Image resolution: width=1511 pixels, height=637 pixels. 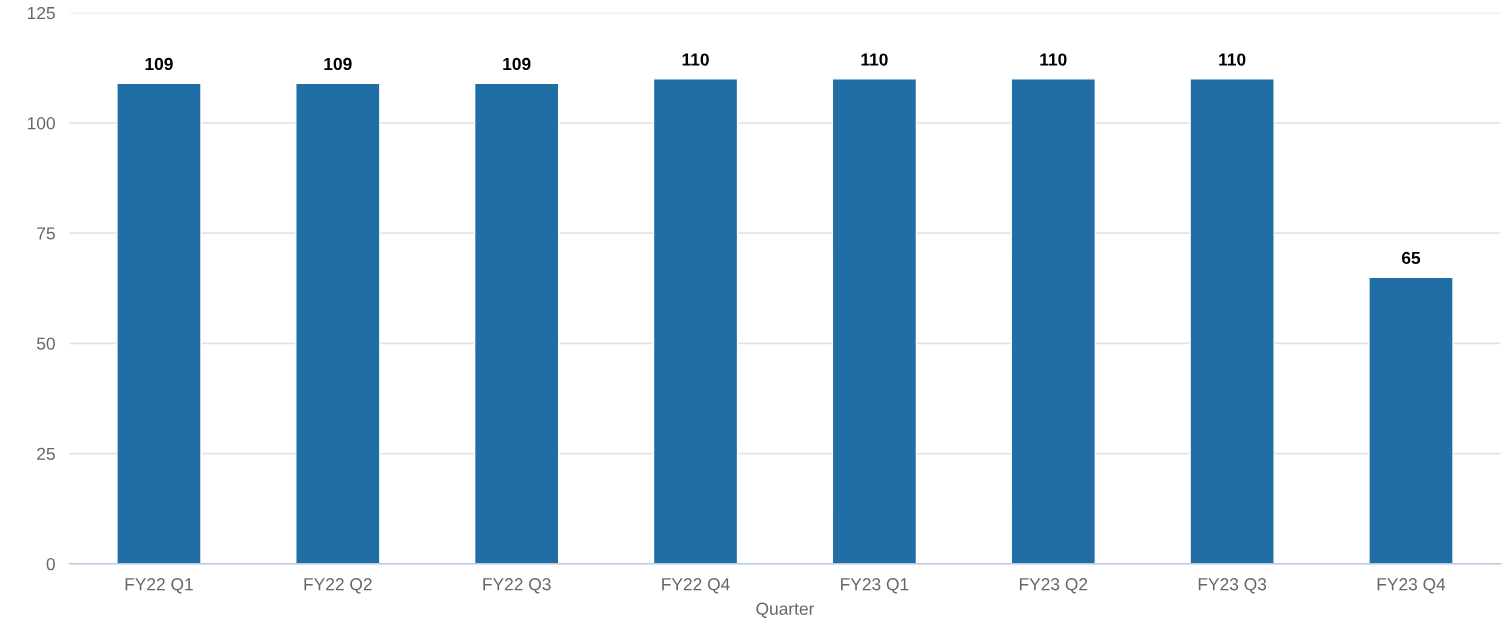 I want to click on x-tick-label: FY22 Q1, so click(x=159, y=586).